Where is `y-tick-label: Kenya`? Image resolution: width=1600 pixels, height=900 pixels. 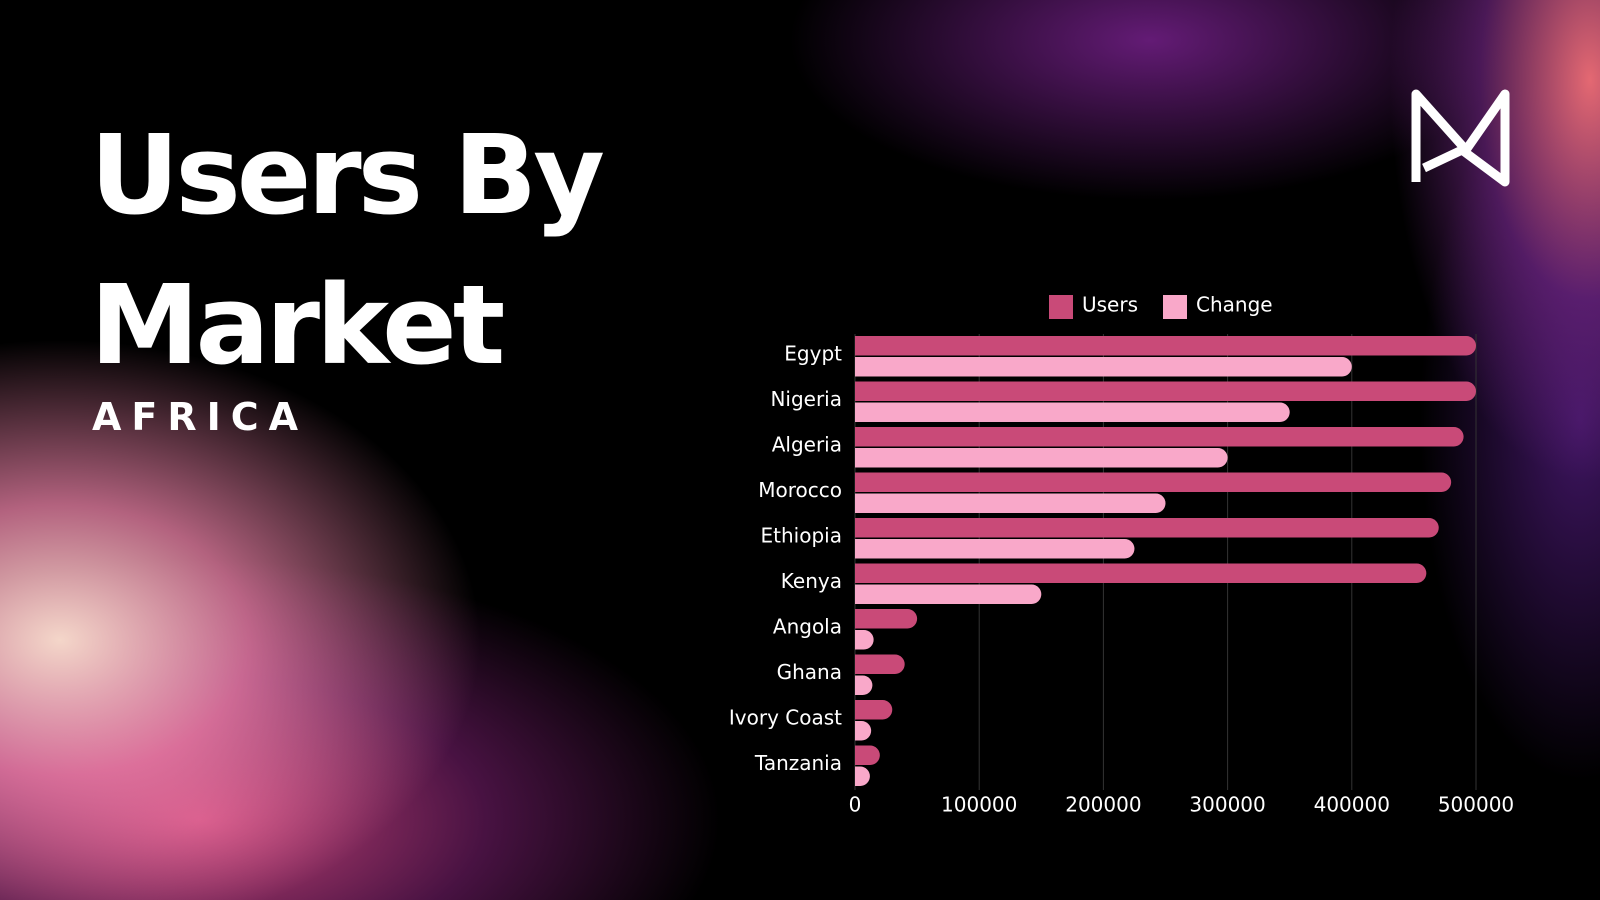
y-tick-label: Kenya is located at coordinates (811, 581).